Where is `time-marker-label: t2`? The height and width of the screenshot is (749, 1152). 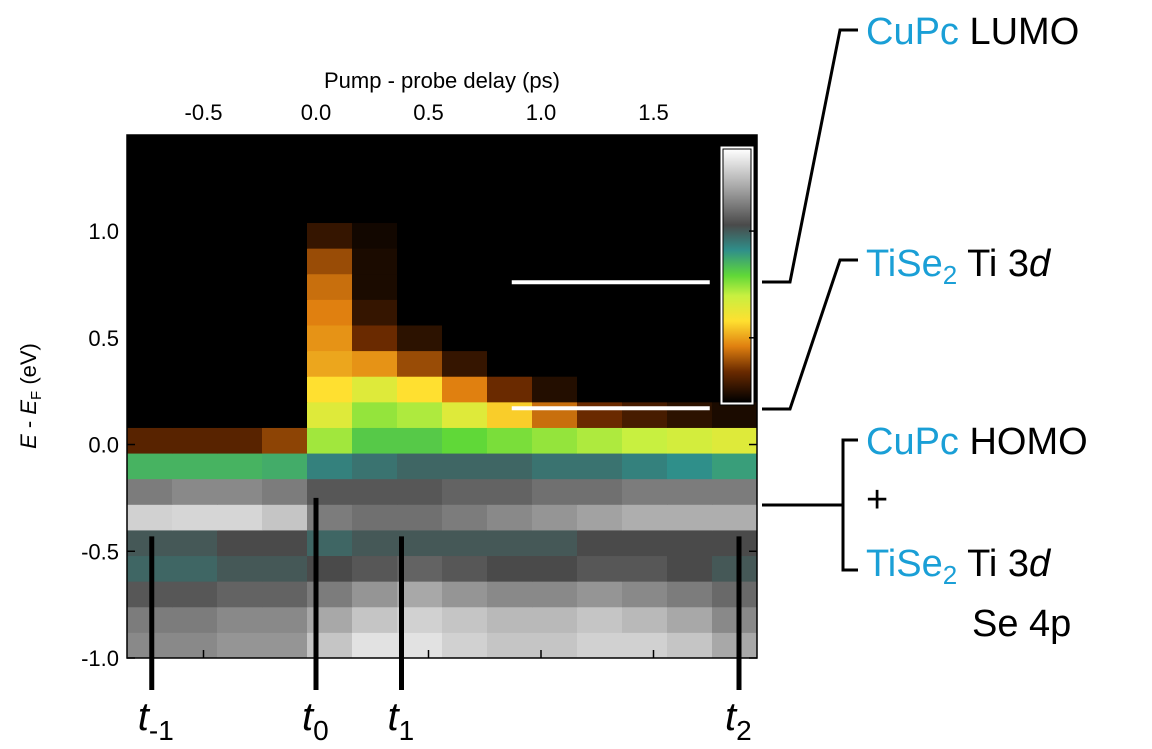
time-marker-label: t2 is located at coordinates (738, 720).